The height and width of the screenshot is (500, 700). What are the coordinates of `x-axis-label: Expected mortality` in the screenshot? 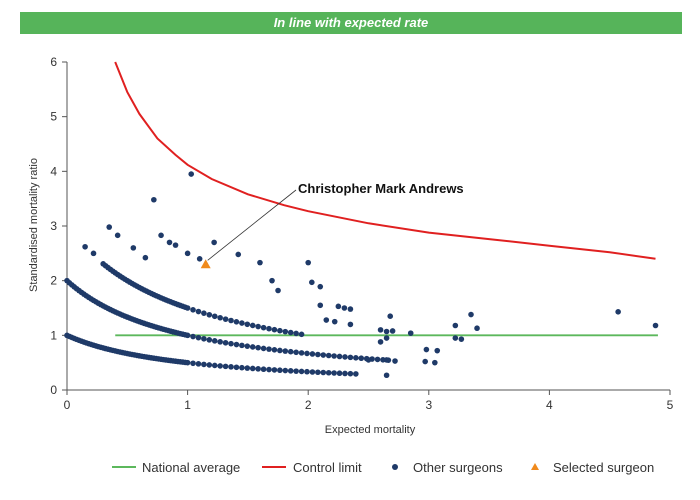 It's located at (370, 430).